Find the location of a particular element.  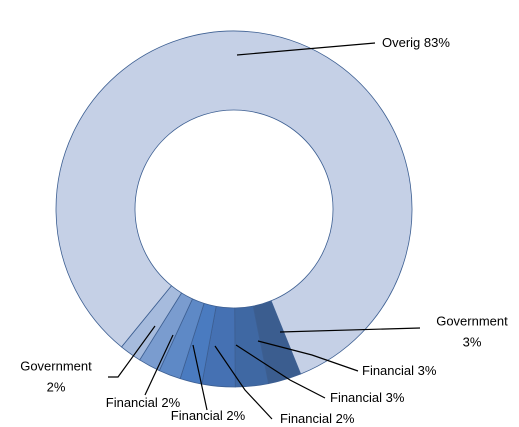

slice-category: Overig is located at coordinates (401, 42).